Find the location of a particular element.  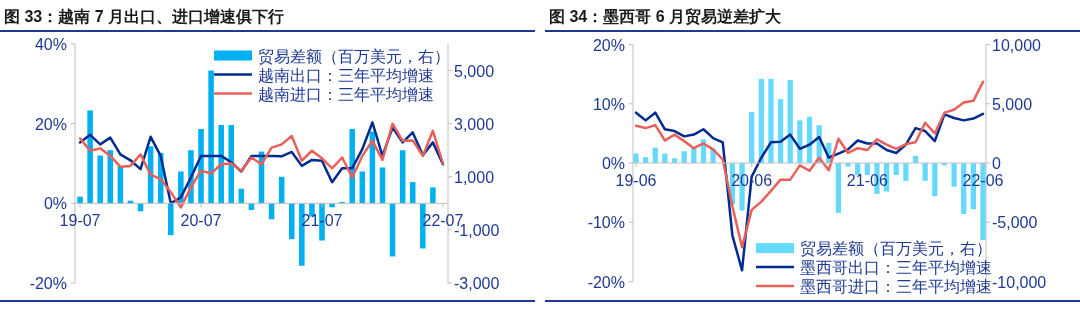

chart-title: 图 33：越南 7 月出口、进口增速俱下行 is located at coordinates (144, 16).